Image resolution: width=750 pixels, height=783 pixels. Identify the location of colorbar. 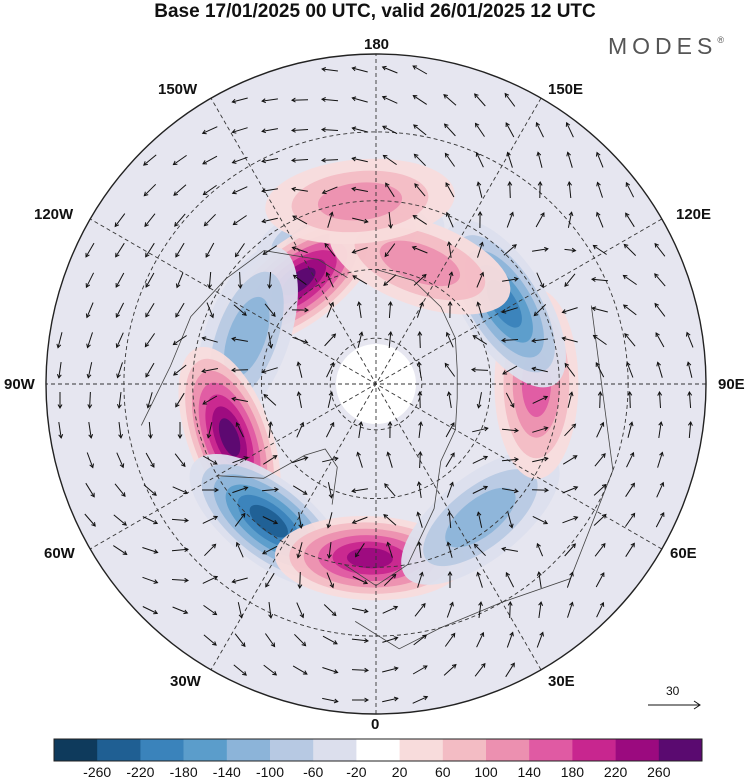
(378, 750).